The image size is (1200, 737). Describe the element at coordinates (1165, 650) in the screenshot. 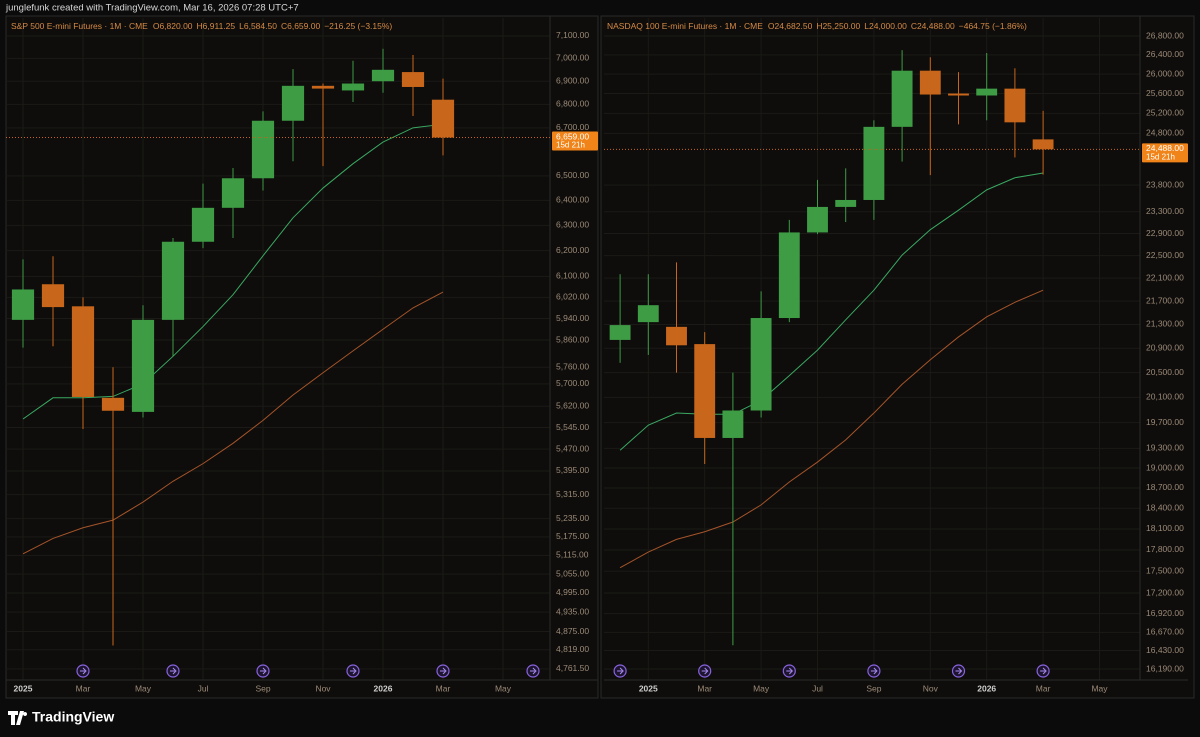

I see `y-tick-label: 16,430.00` at that location.